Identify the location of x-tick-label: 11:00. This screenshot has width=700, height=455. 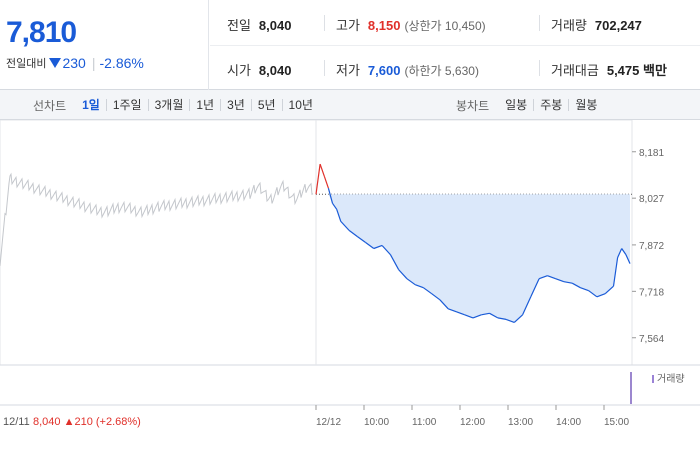
(424, 422).